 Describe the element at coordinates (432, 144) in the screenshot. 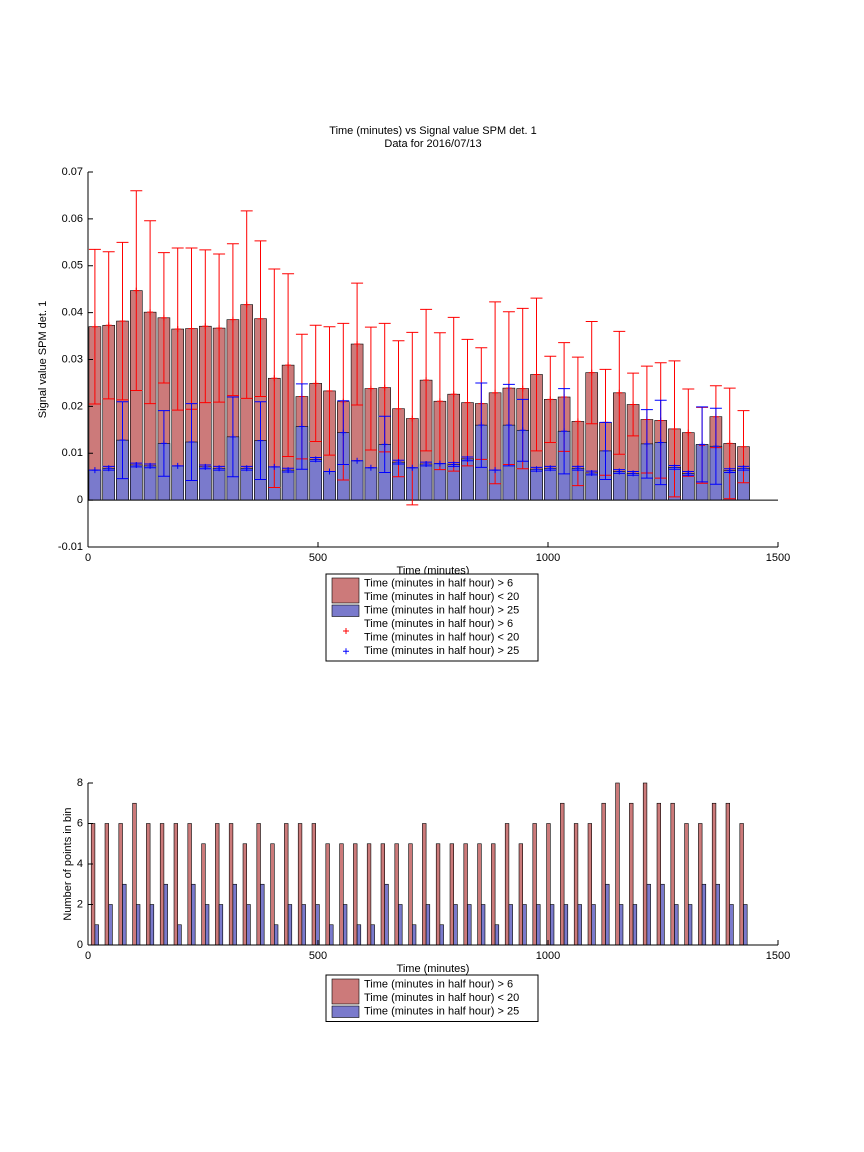

I see `chart-subtitle: Data for 2016/07/13` at that location.